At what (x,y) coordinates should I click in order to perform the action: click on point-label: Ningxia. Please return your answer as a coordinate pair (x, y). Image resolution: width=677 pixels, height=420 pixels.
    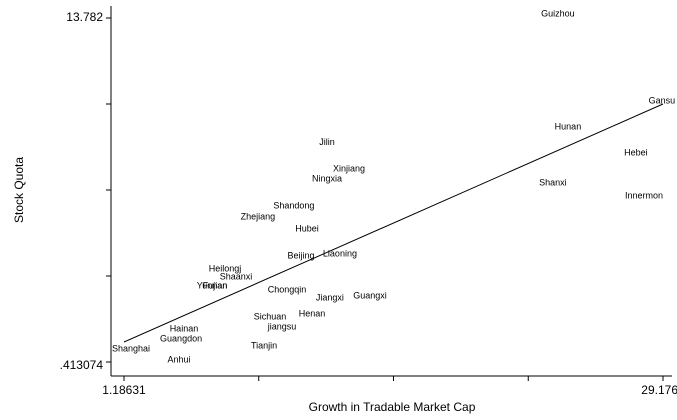
    Looking at the image, I should click on (327, 179).